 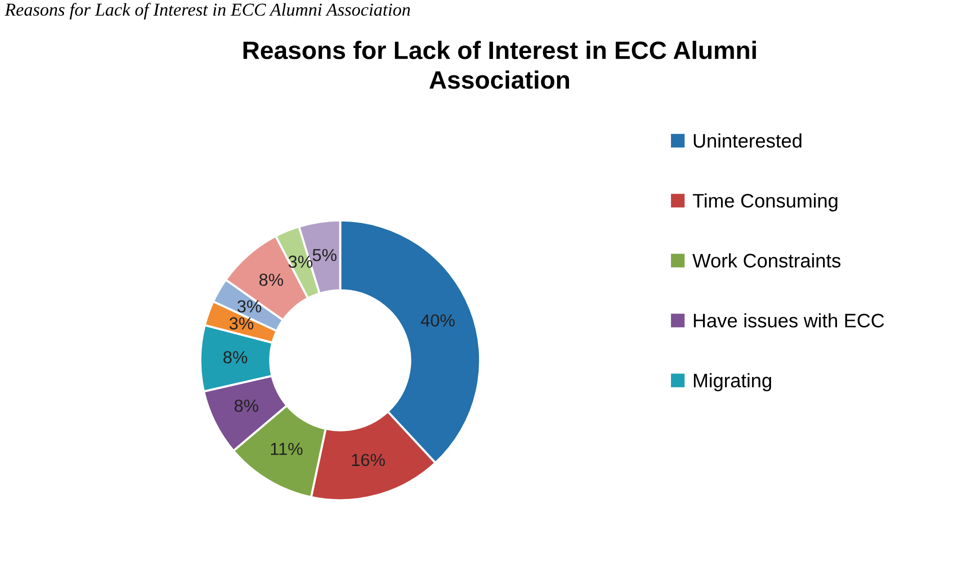 What do you see at coordinates (437, 320) in the screenshot?
I see `data-label: 40%` at bounding box center [437, 320].